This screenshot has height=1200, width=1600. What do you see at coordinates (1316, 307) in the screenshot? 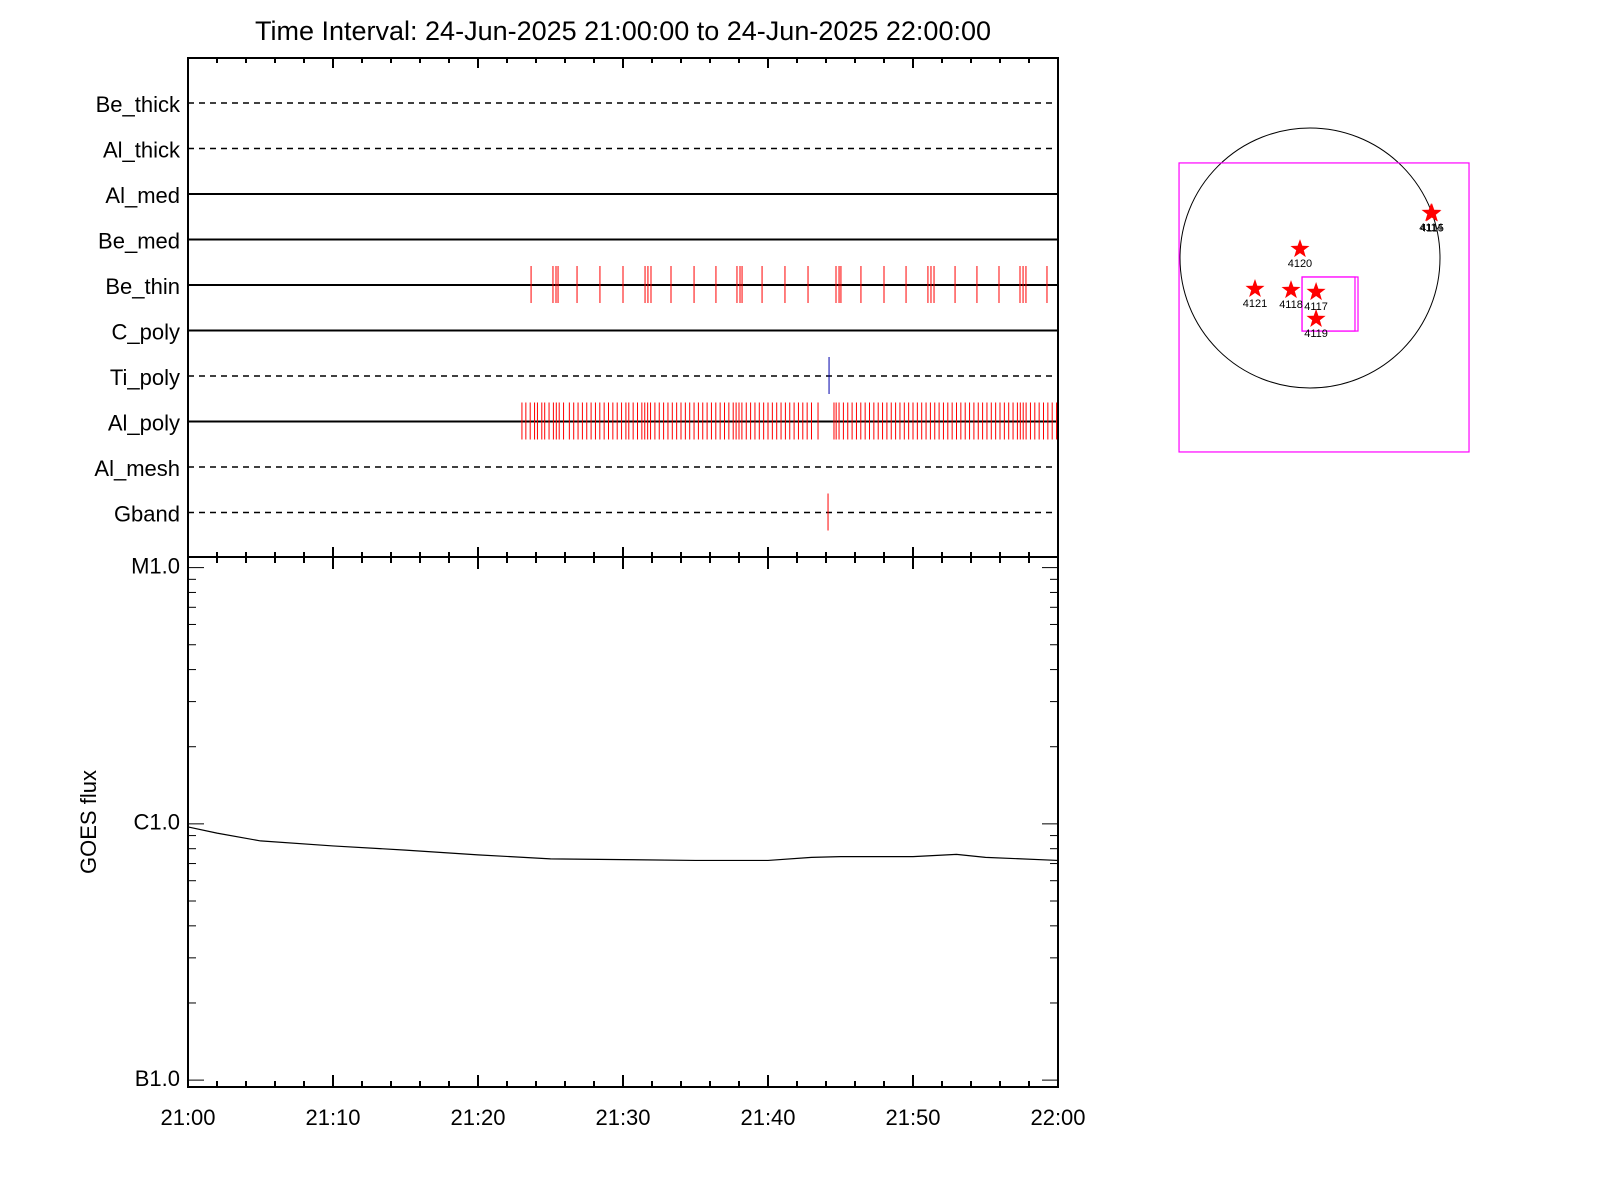
I see `source-label: 4117` at bounding box center [1316, 307].